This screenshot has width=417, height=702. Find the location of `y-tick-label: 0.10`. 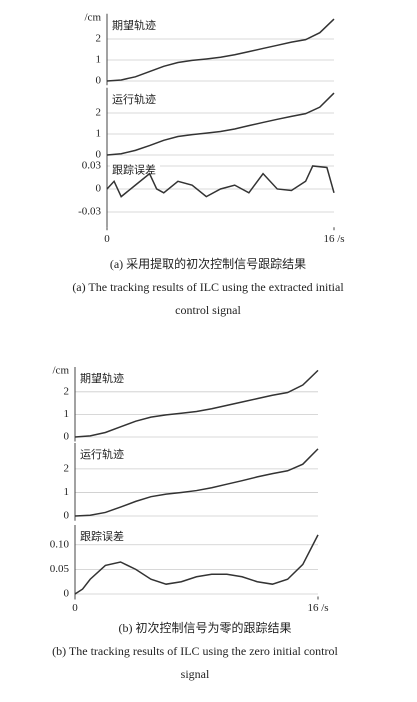

y-tick-label: 0.10 is located at coordinates (60, 544).